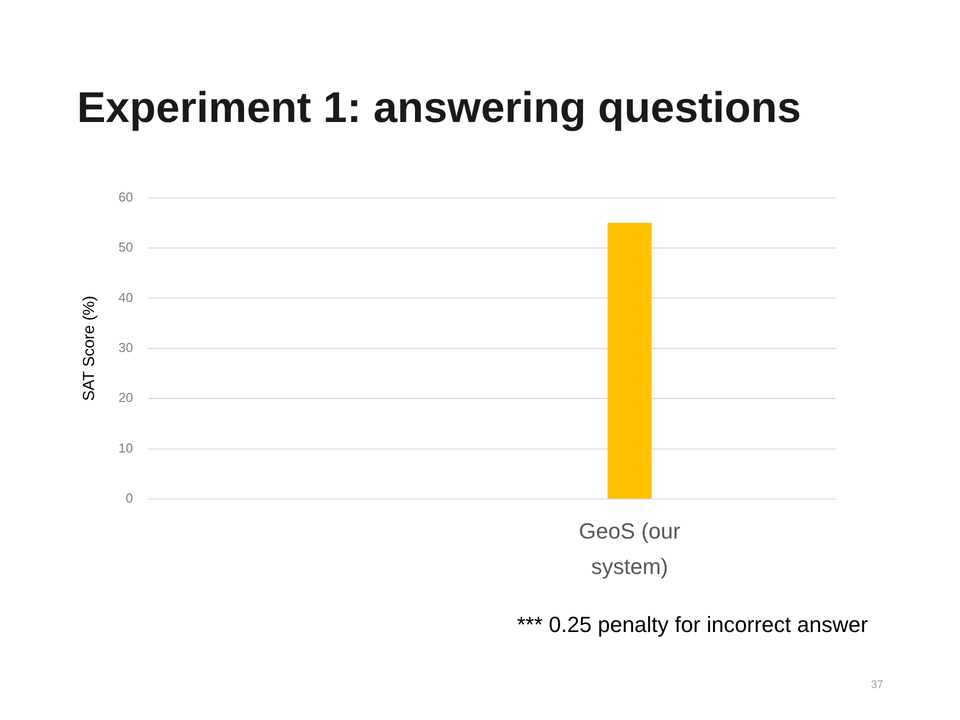 This screenshot has width=960, height=720. I want to click on text: *** 0.25 penalty for incorrect answer, so click(692, 624).